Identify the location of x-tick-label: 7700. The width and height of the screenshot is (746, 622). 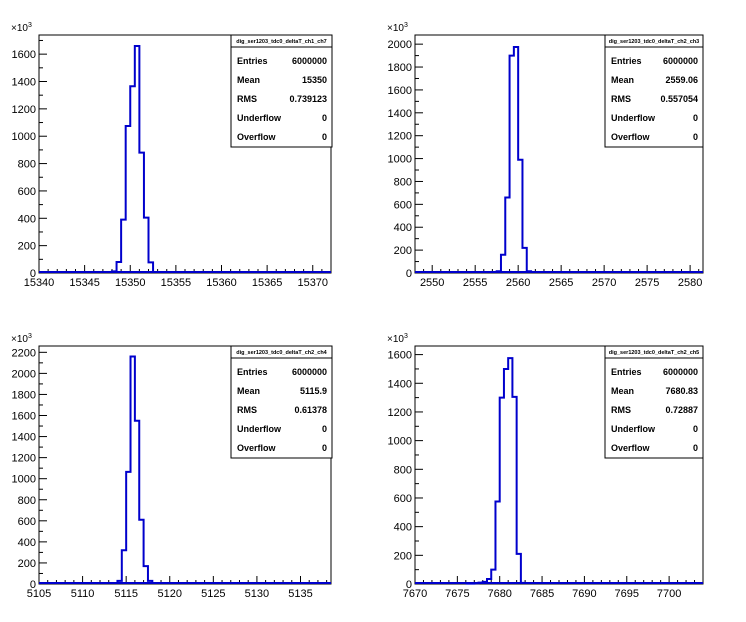
(669, 594).